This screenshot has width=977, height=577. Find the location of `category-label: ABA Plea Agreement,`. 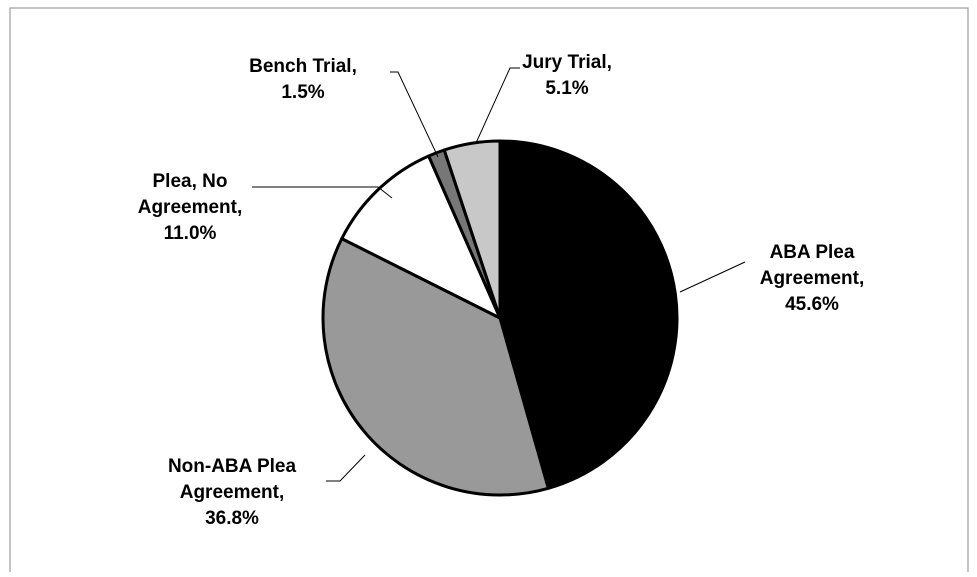

category-label: ABA Plea Agreement, is located at coordinates (812, 265).